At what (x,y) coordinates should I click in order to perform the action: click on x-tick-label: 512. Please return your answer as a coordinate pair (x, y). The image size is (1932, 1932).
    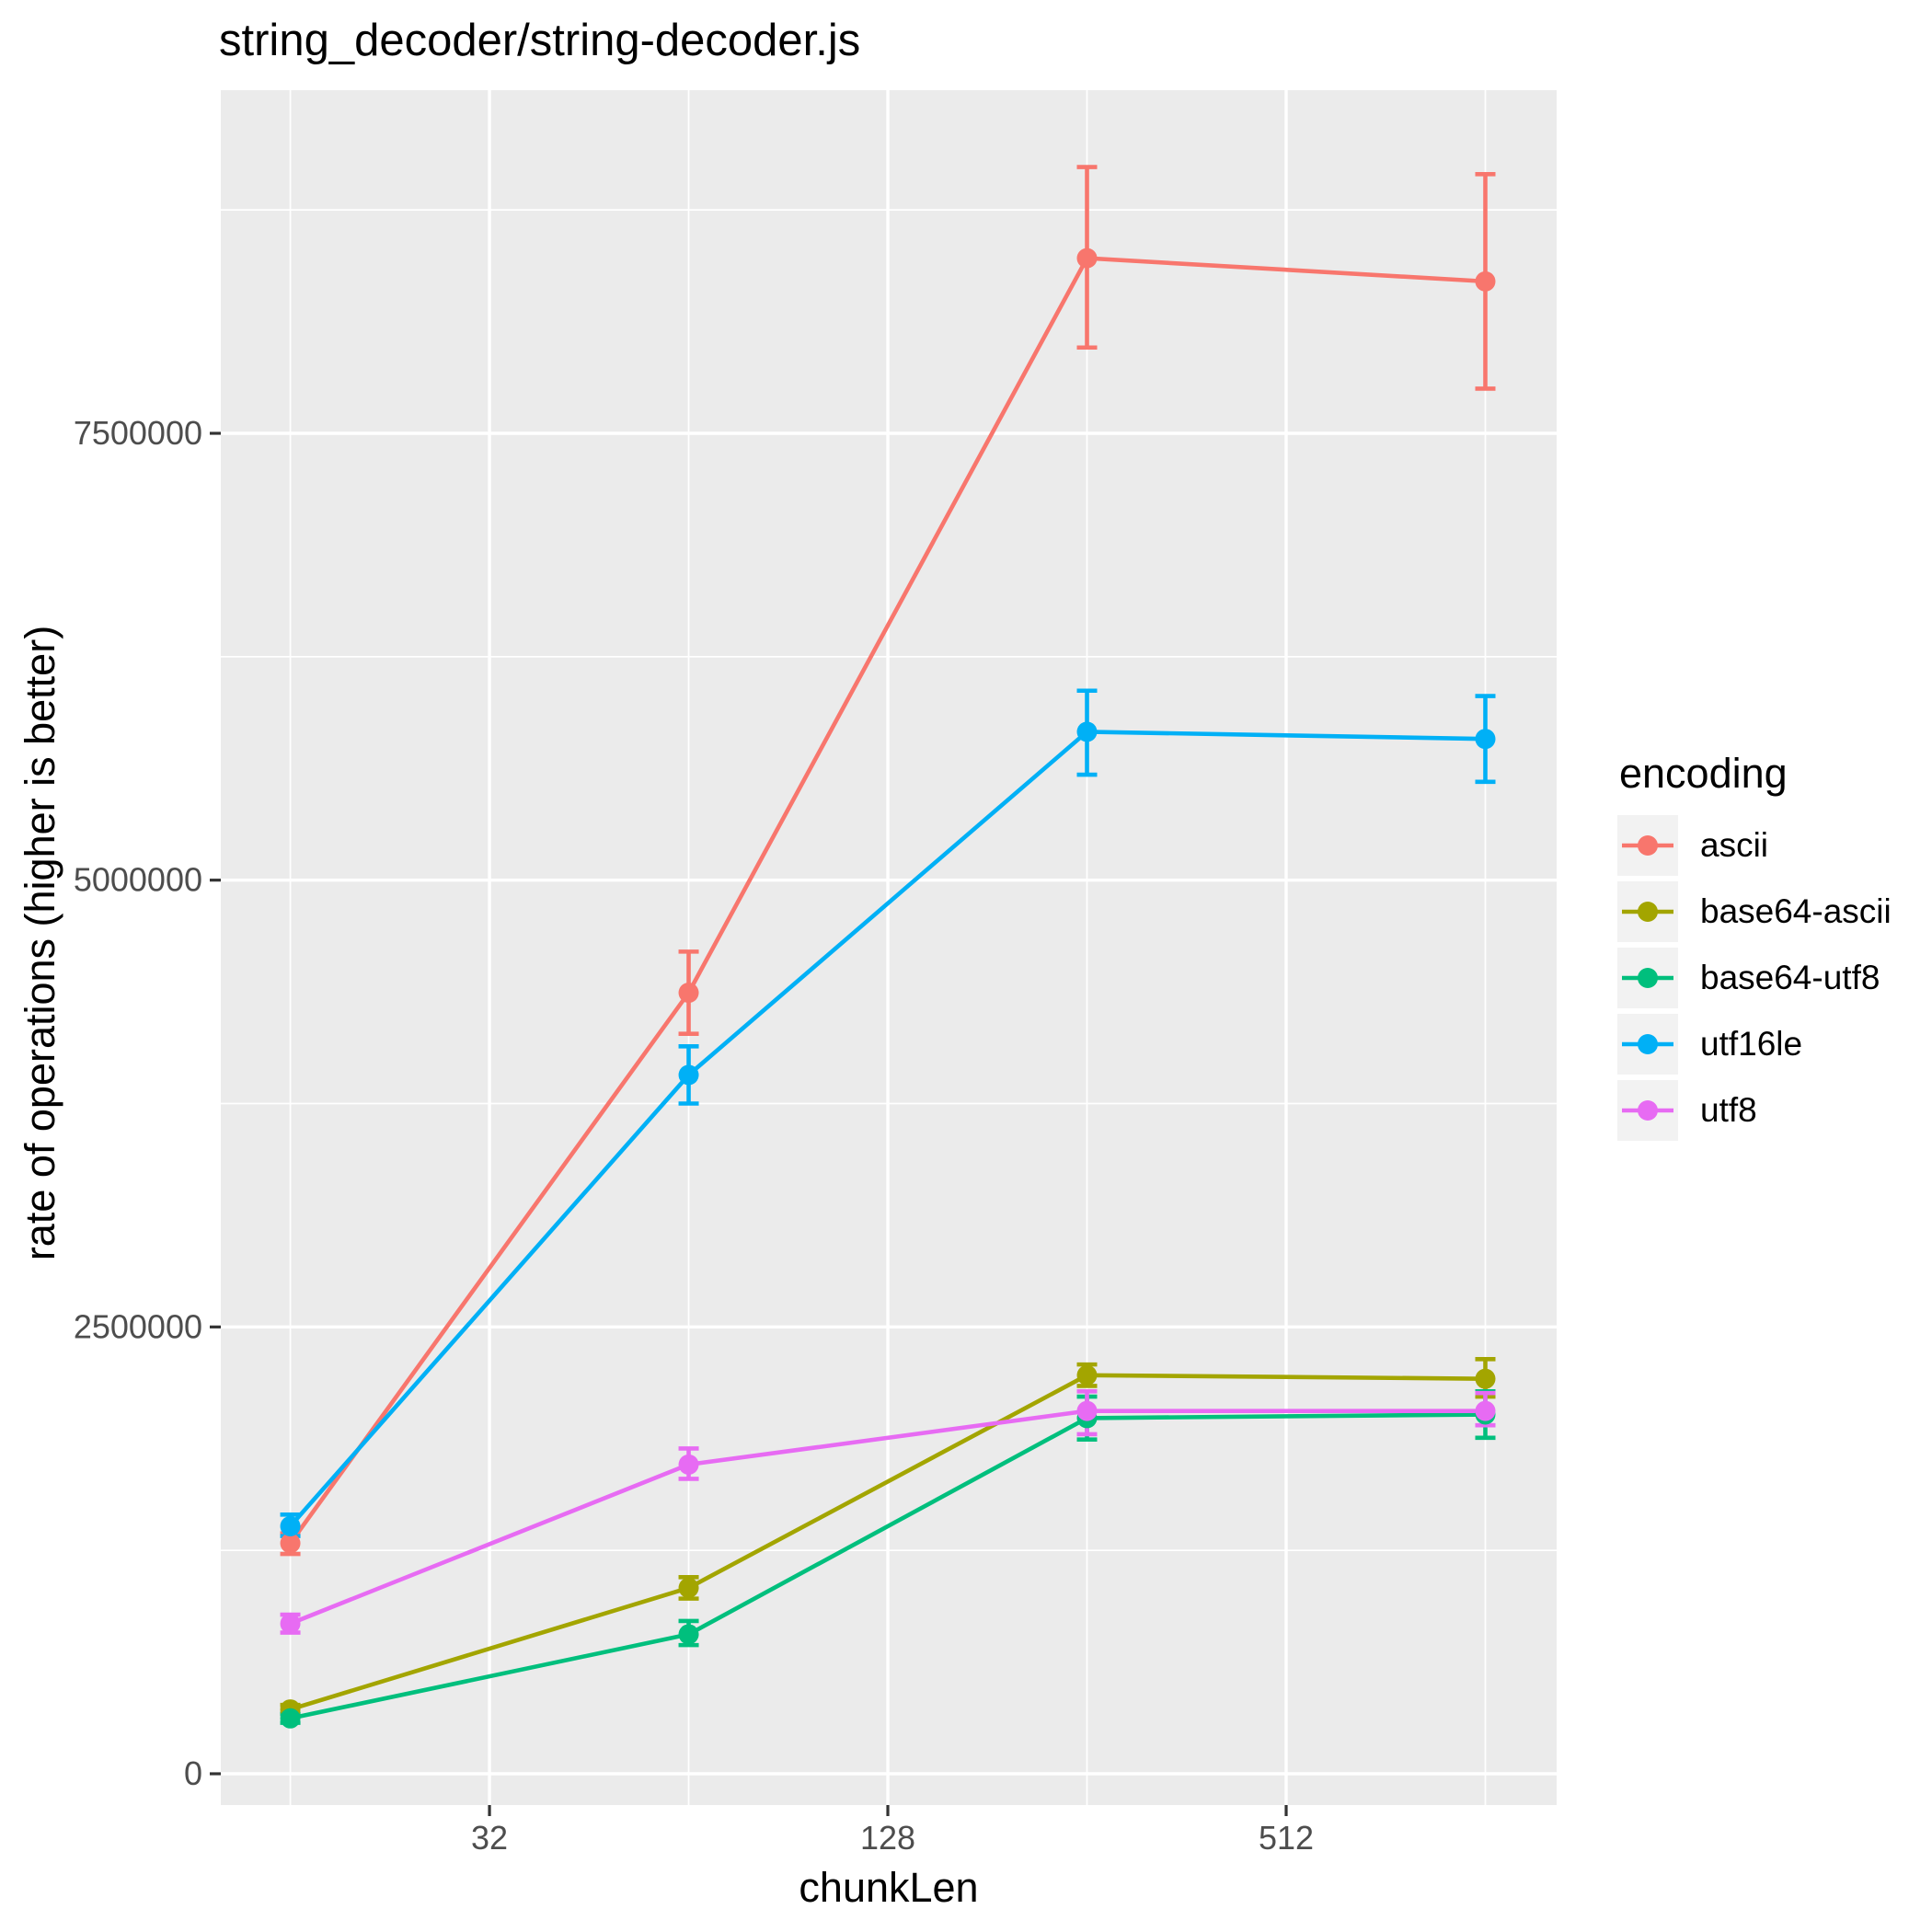
    Looking at the image, I should click on (1286, 1838).